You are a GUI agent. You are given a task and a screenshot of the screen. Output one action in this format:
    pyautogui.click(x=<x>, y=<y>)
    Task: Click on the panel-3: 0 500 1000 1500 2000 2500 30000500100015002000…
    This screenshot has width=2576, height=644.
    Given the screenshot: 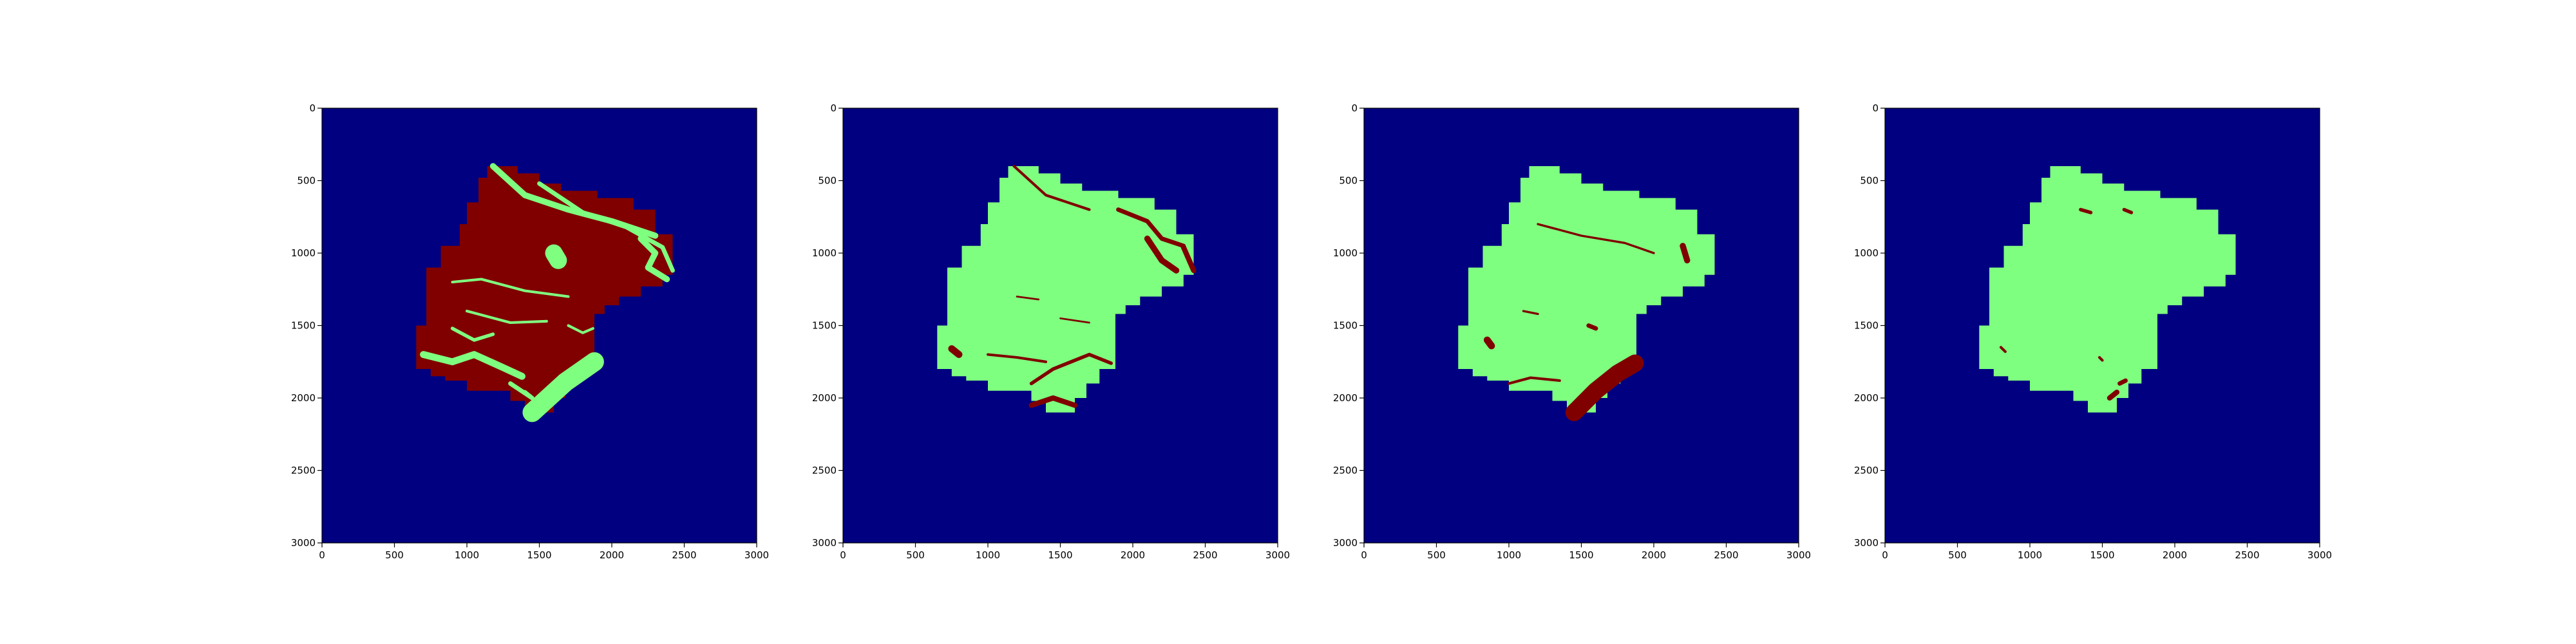 What is the action you would take?
    pyautogui.click(x=1572, y=332)
    